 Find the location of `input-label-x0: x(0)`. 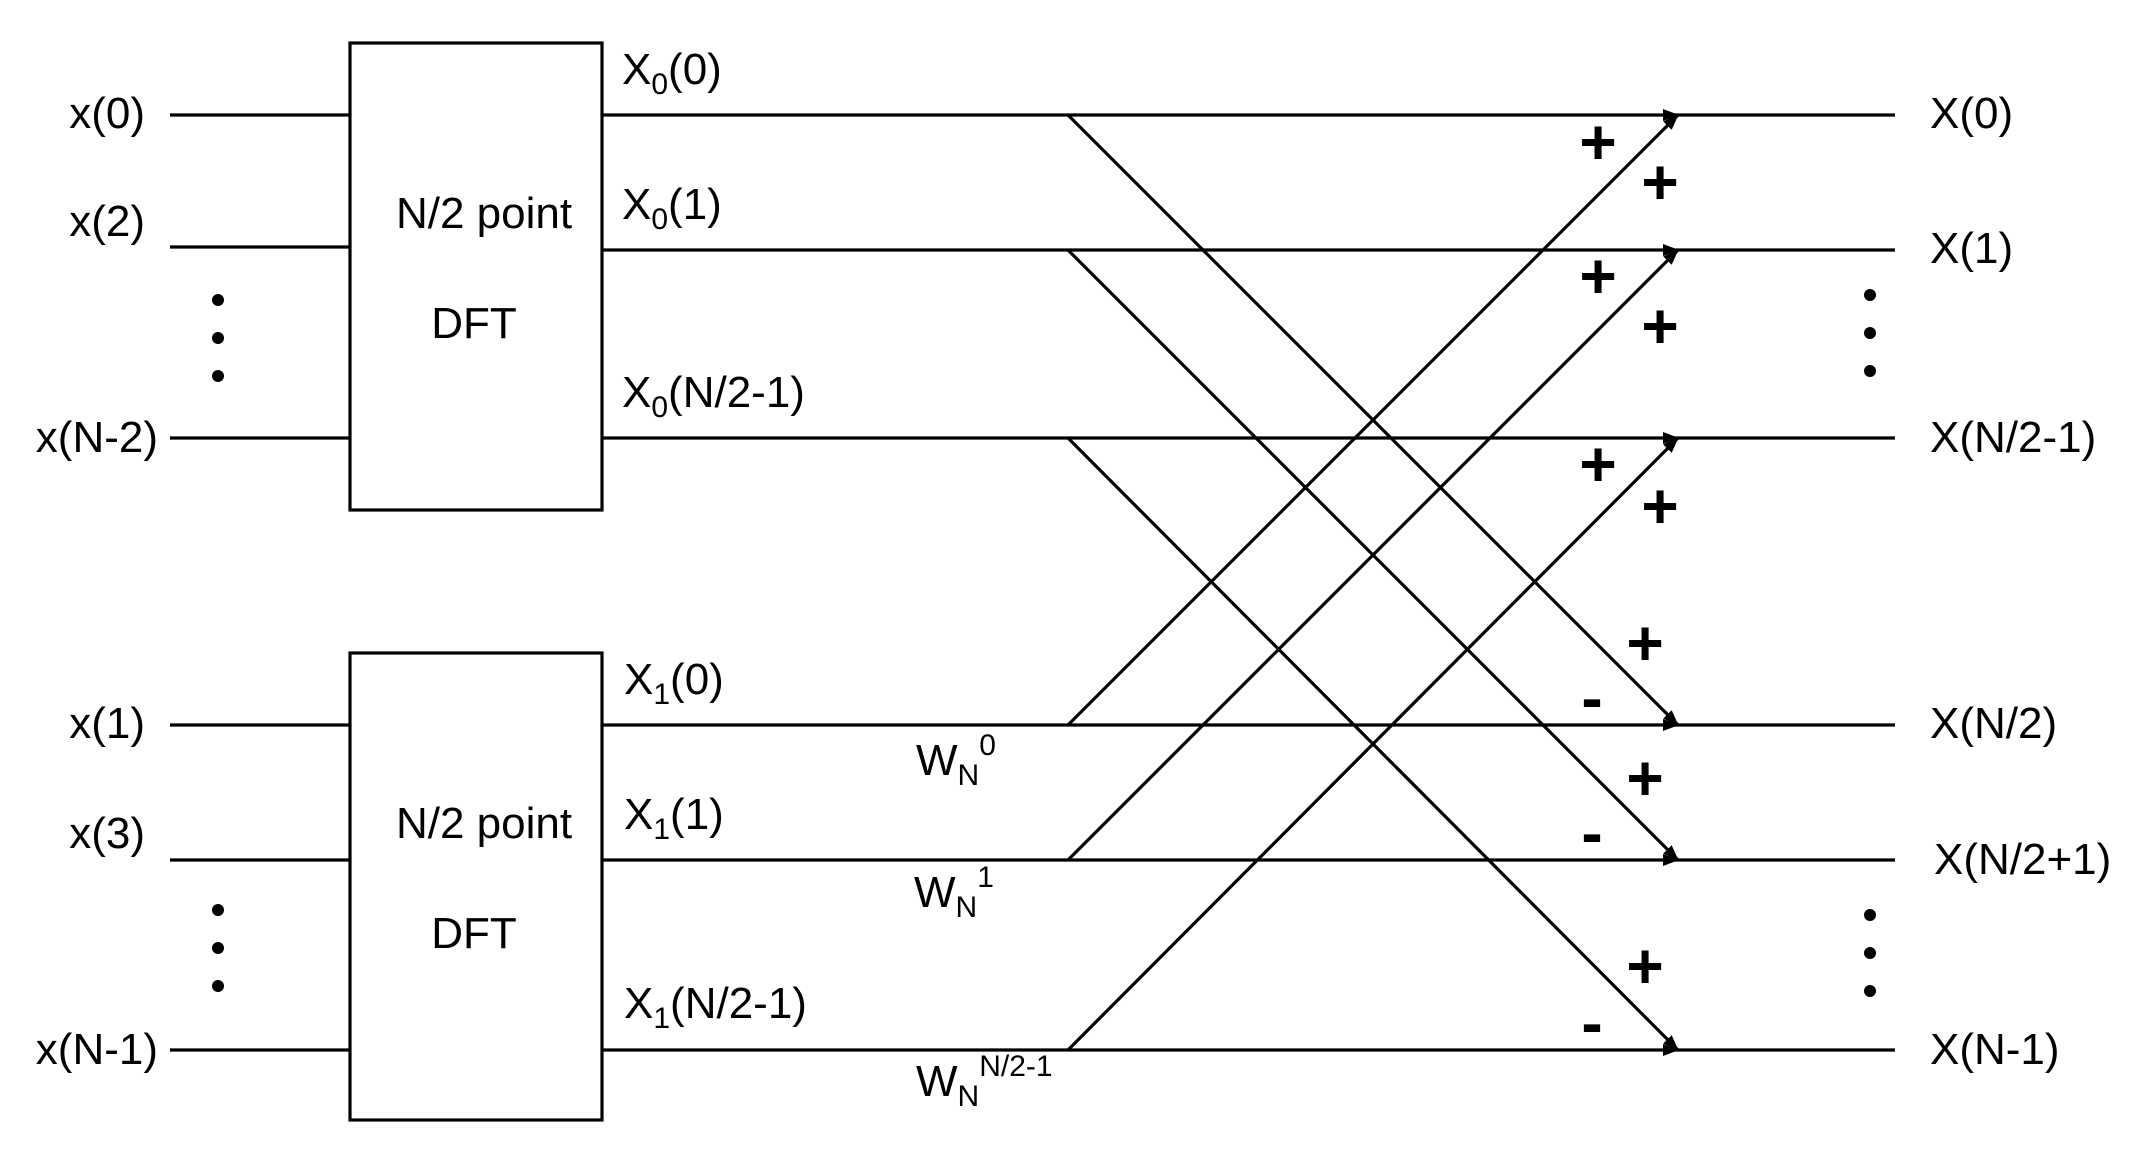

input-label-x0: x(0) is located at coordinates (107, 113).